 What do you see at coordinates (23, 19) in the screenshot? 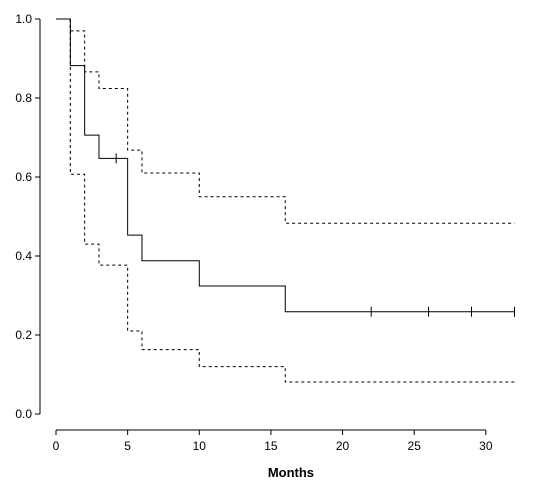
I see `y-tick-label: 1.0` at bounding box center [23, 19].